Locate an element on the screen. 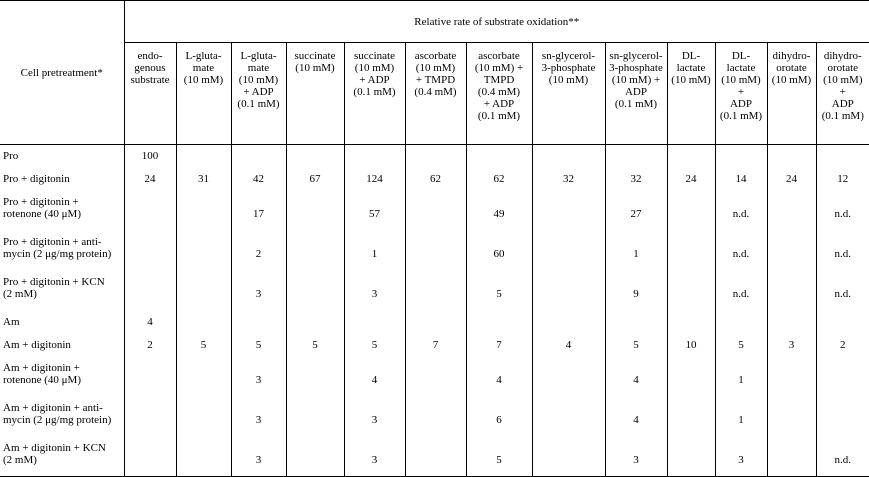 The height and width of the screenshot is (477, 869). value-cell: 27 is located at coordinates (635, 210).